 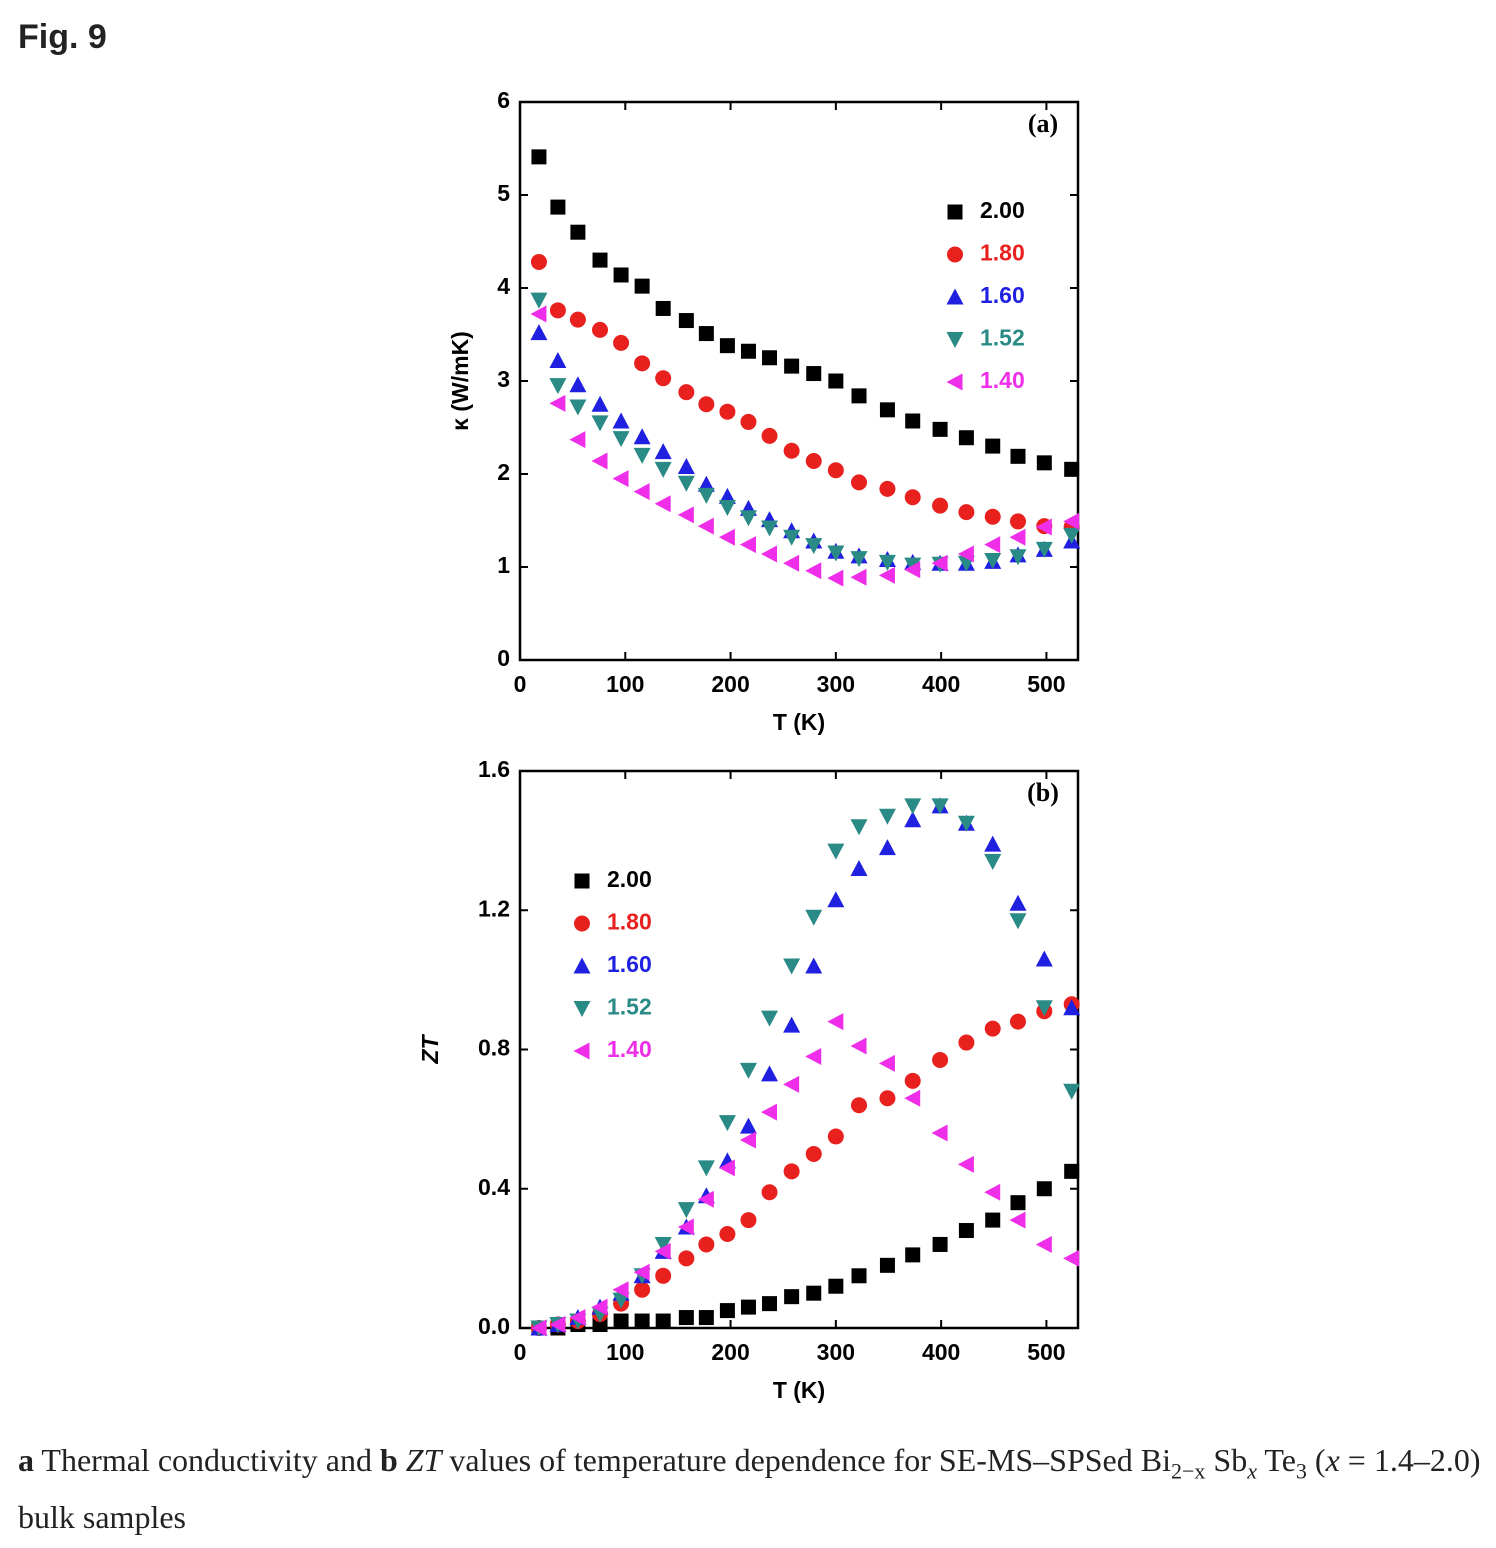 What do you see at coordinates (494, 1187) in the screenshot?
I see `y-tick-label: 0.4` at bounding box center [494, 1187].